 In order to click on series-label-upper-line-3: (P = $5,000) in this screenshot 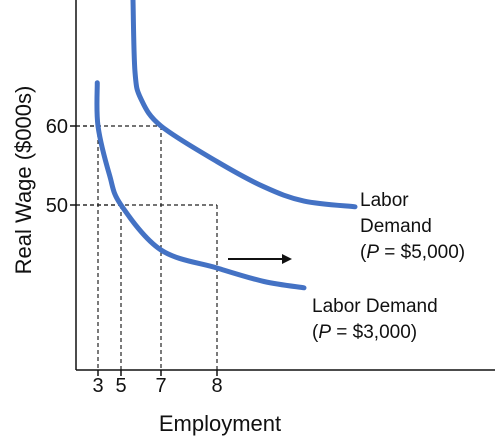, I will do `click(412, 252)`.